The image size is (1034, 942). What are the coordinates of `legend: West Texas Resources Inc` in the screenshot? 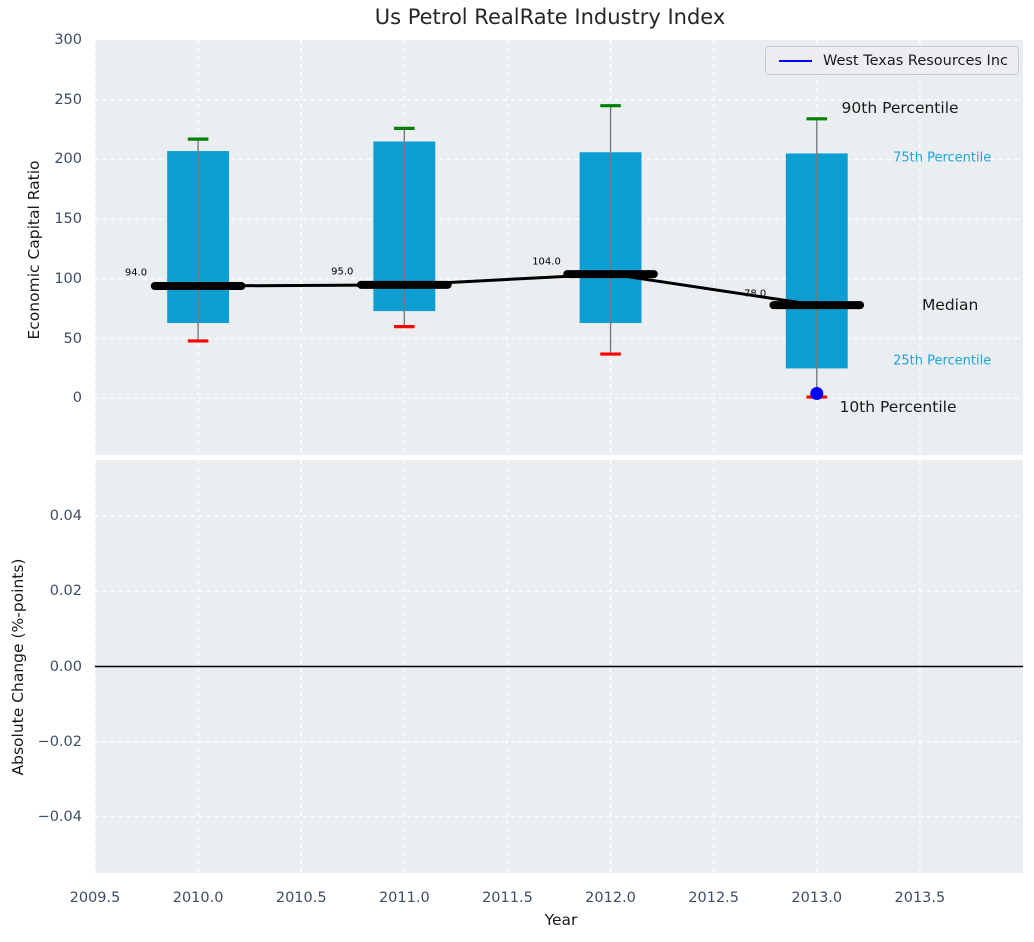 It's located at (892, 60).